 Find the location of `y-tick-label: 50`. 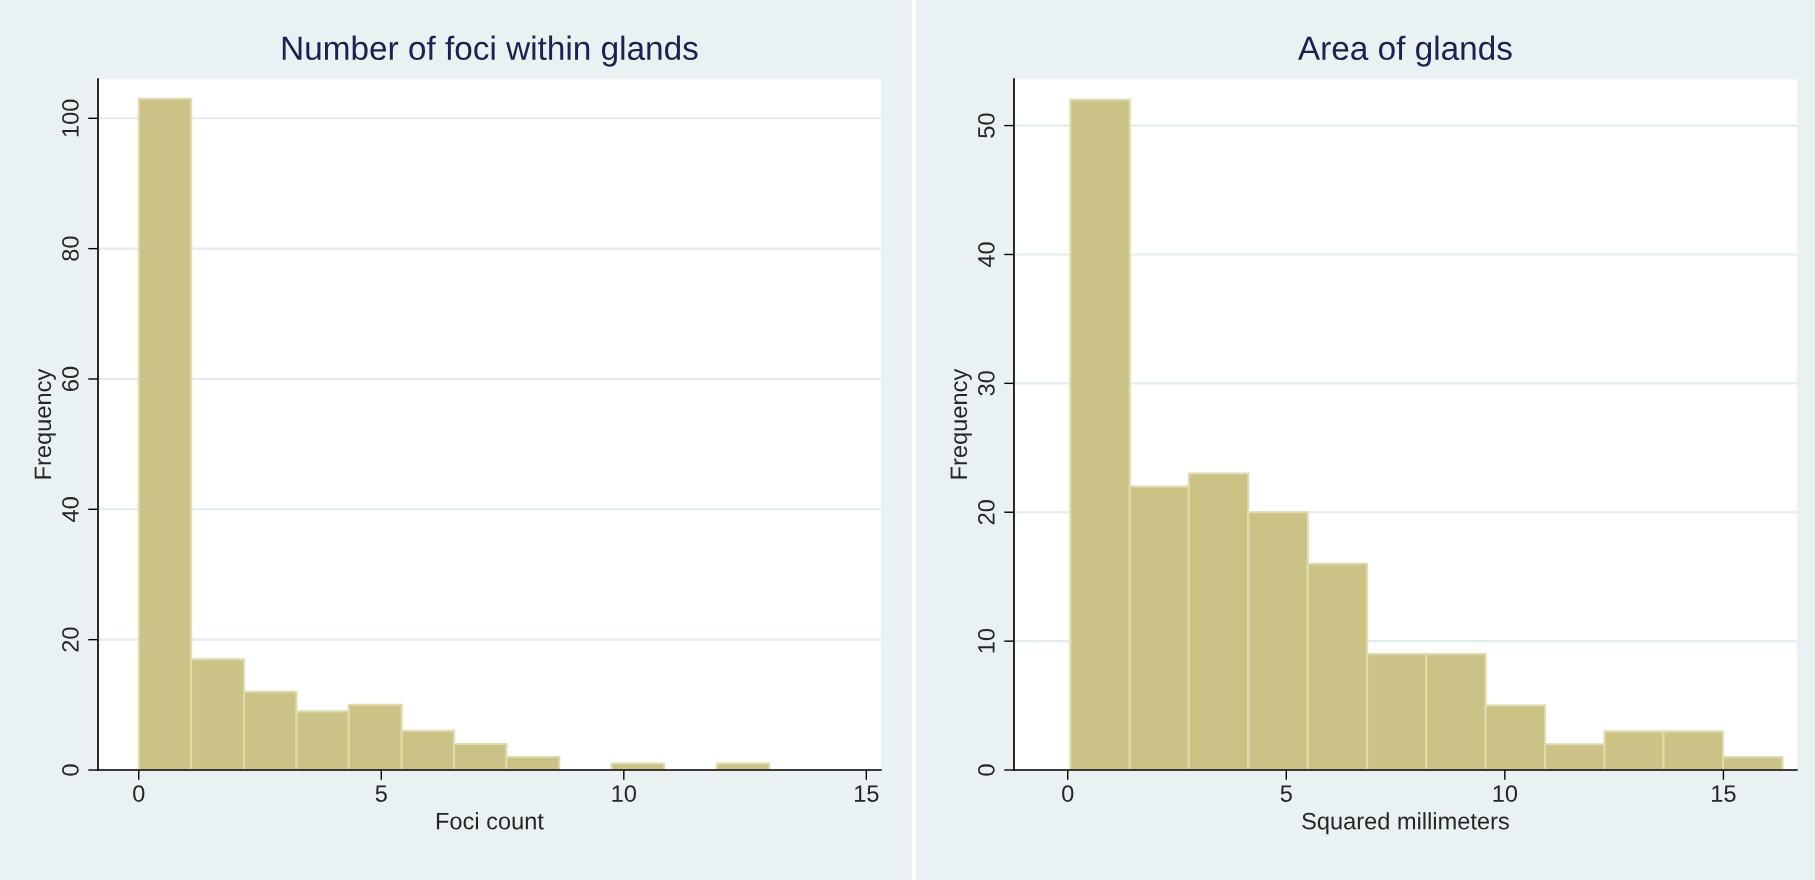

y-tick-label: 50 is located at coordinates (986, 125).